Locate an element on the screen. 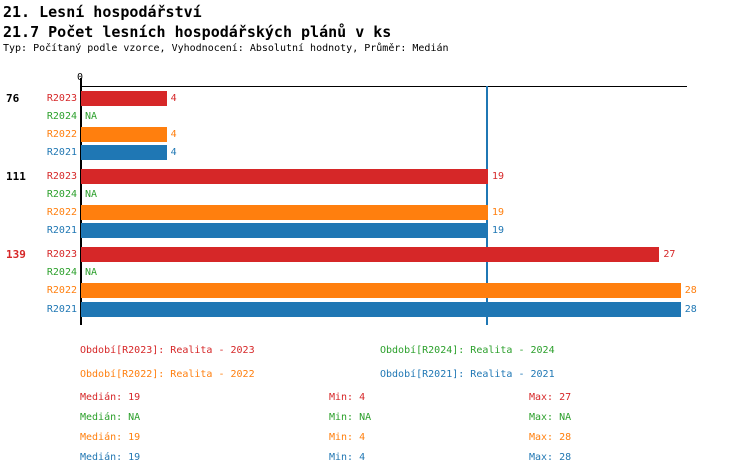  legend-item-r2021: Období[R2021]: Realita - 2021 is located at coordinates (467, 374).